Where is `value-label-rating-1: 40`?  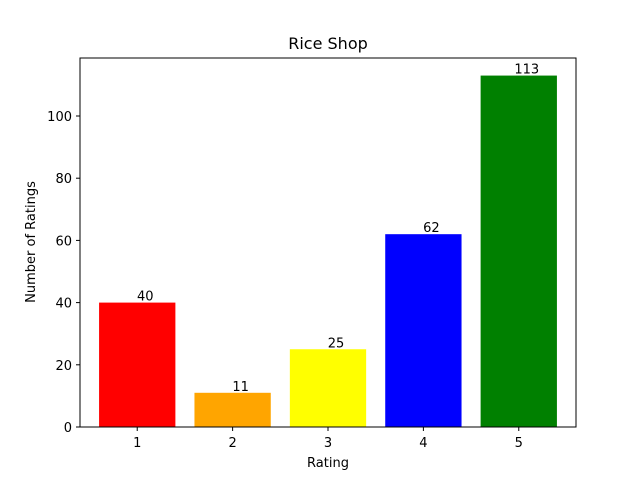 value-label-rating-1: 40 is located at coordinates (145, 297).